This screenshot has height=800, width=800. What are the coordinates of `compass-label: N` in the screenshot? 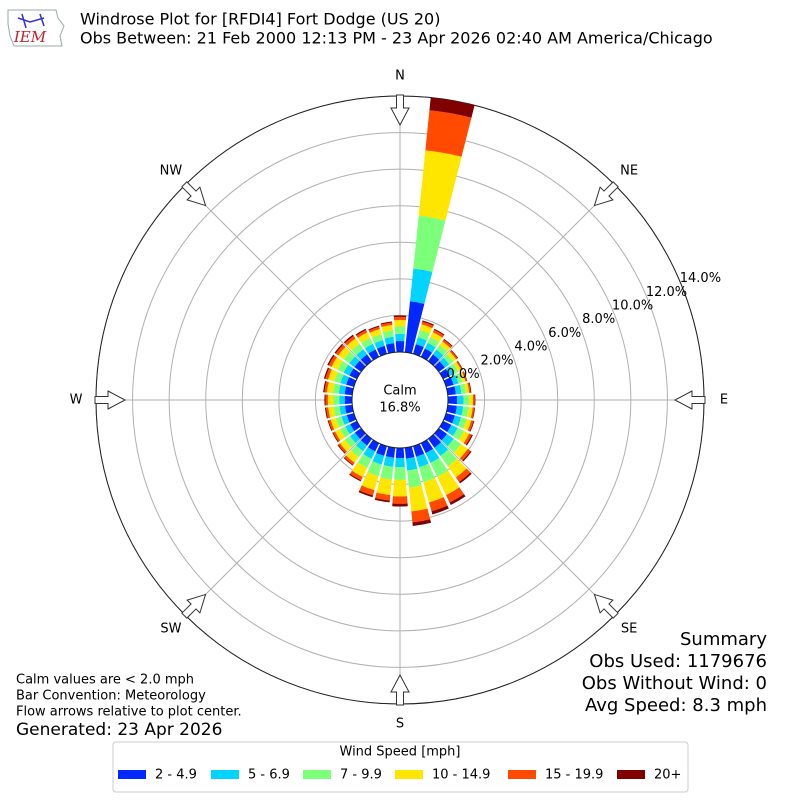 It's located at (400, 76).